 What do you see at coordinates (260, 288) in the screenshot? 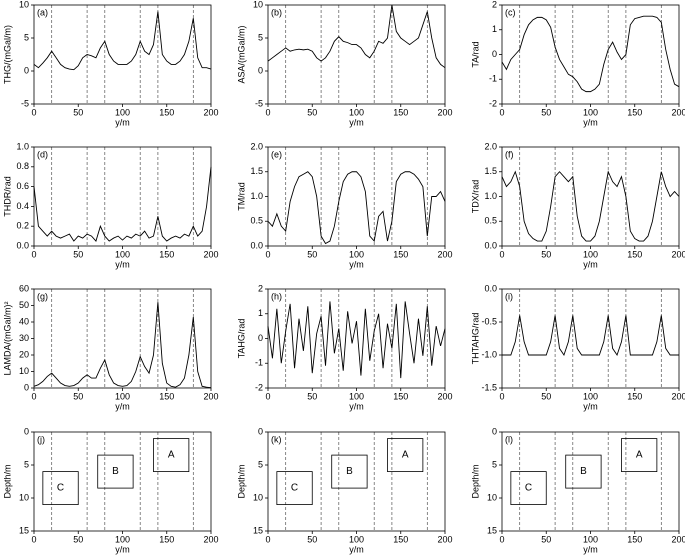
I see `y-tick-label: 2` at bounding box center [260, 288].